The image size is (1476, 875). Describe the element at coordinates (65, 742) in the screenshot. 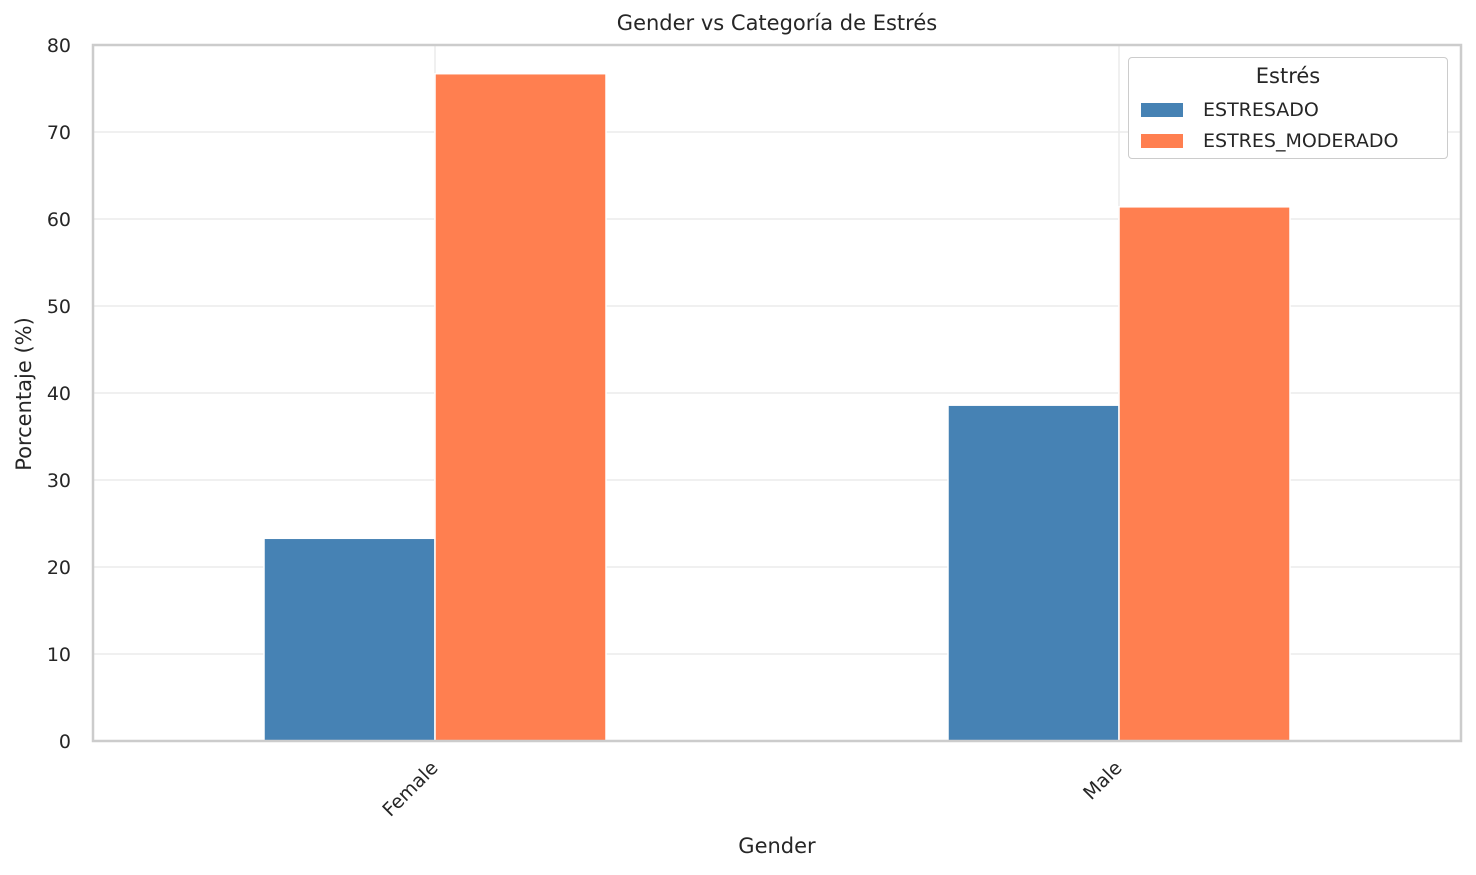

I see `y-tick-label-0: 0` at that location.